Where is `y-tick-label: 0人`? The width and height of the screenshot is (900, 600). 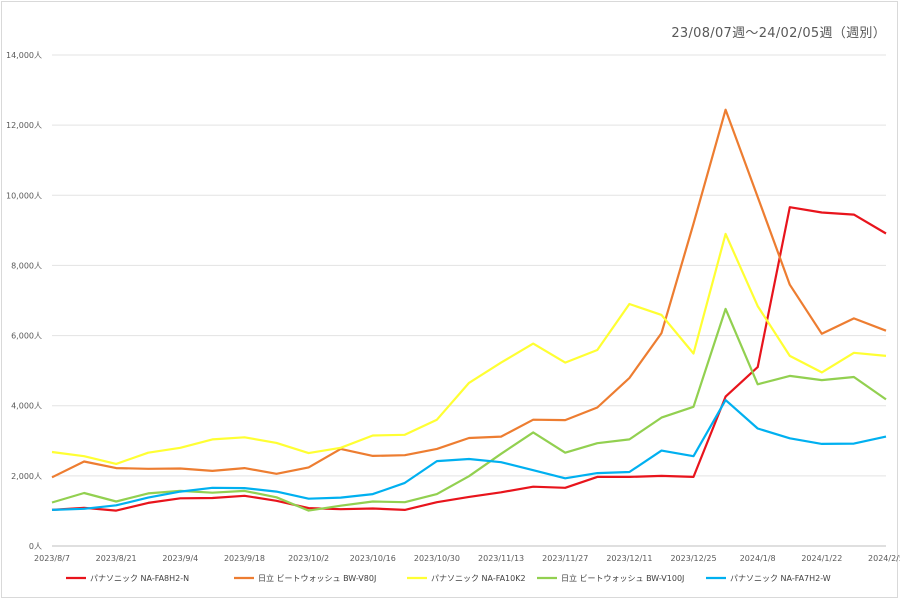 y-tick-label: 0人 is located at coordinates (35, 546).